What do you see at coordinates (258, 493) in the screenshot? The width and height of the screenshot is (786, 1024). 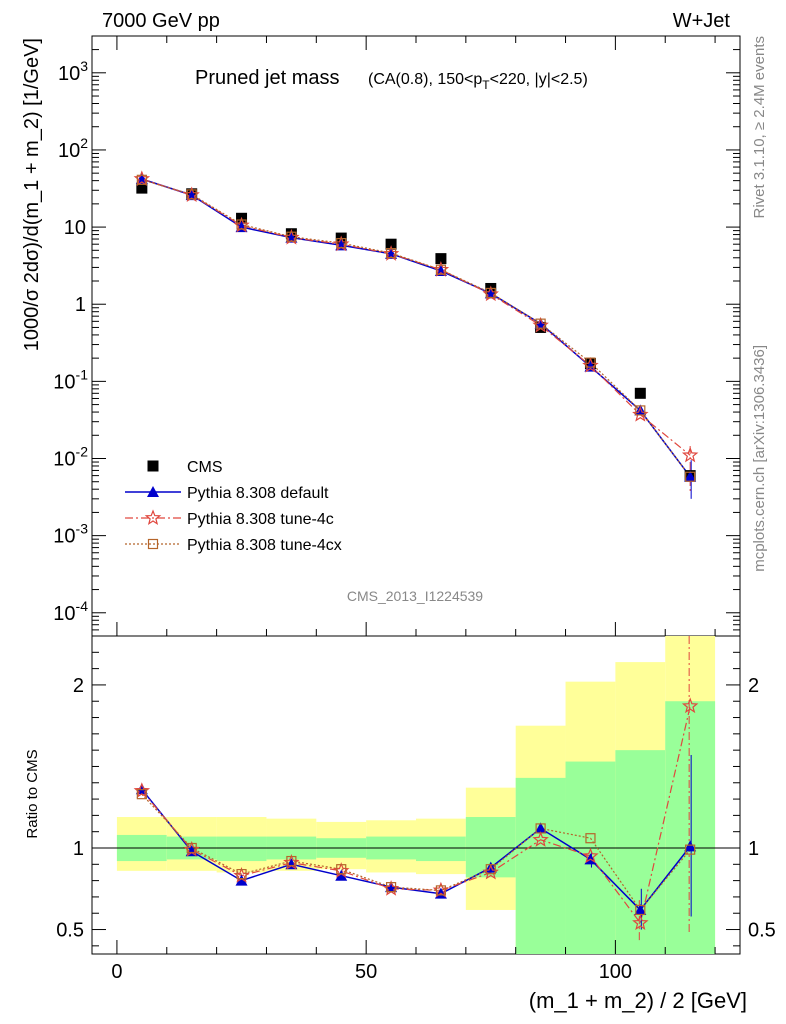 I see `legend-label-default: Pythia 8.308 default` at bounding box center [258, 493].